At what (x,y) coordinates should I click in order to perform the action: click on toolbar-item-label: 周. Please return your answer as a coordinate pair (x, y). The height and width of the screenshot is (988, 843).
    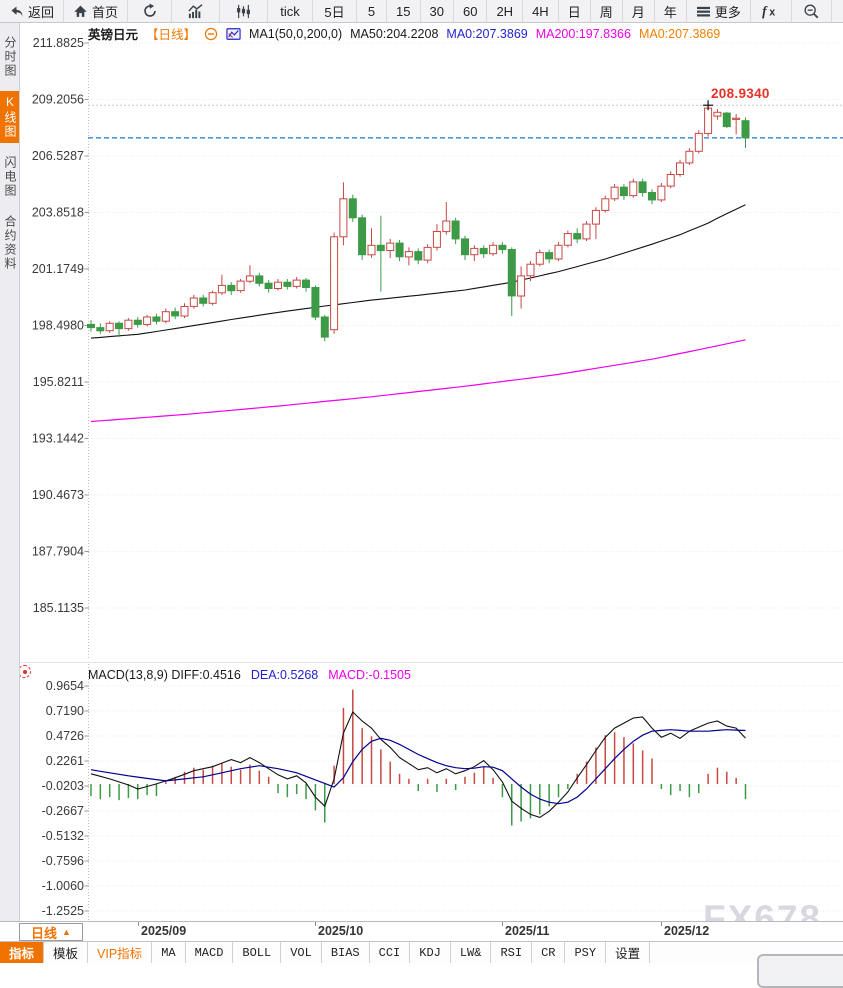
    Looking at the image, I should click on (606, 11).